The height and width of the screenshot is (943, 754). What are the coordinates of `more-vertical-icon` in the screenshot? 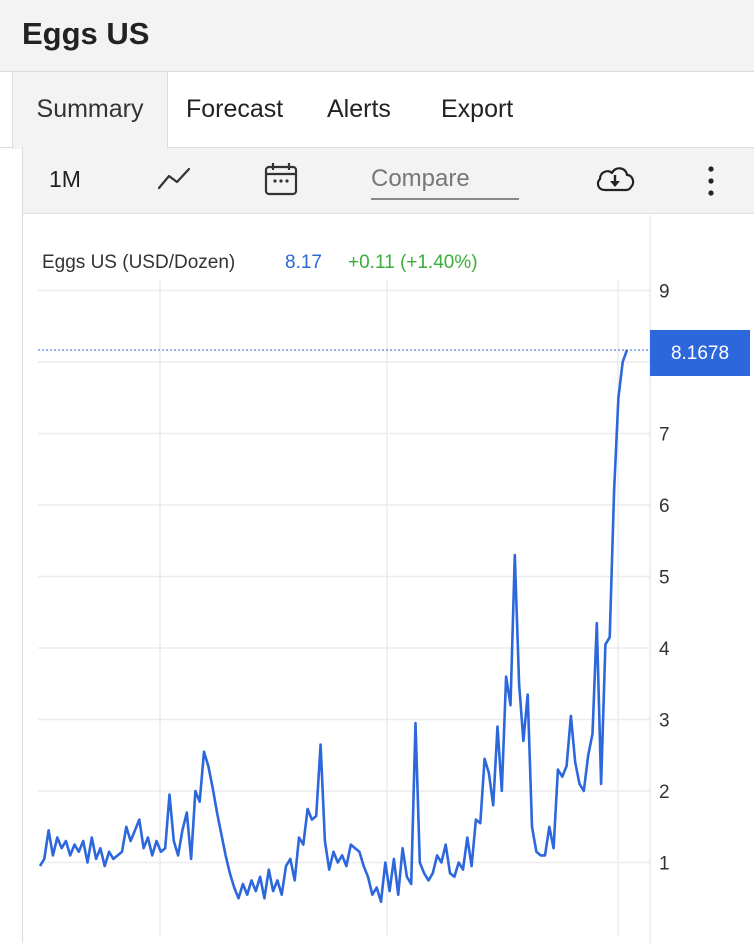 It's located at (711, 181).